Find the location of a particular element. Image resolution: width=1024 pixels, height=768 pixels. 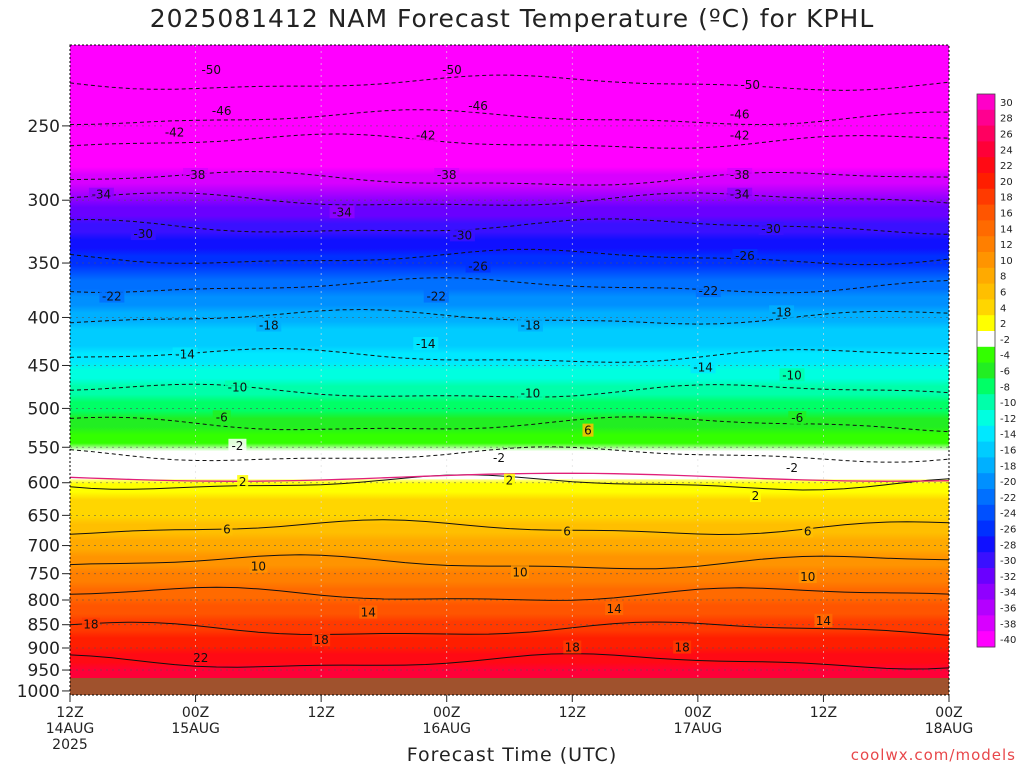

colorbar-label: -18 is located at coordinates (1008, 466).